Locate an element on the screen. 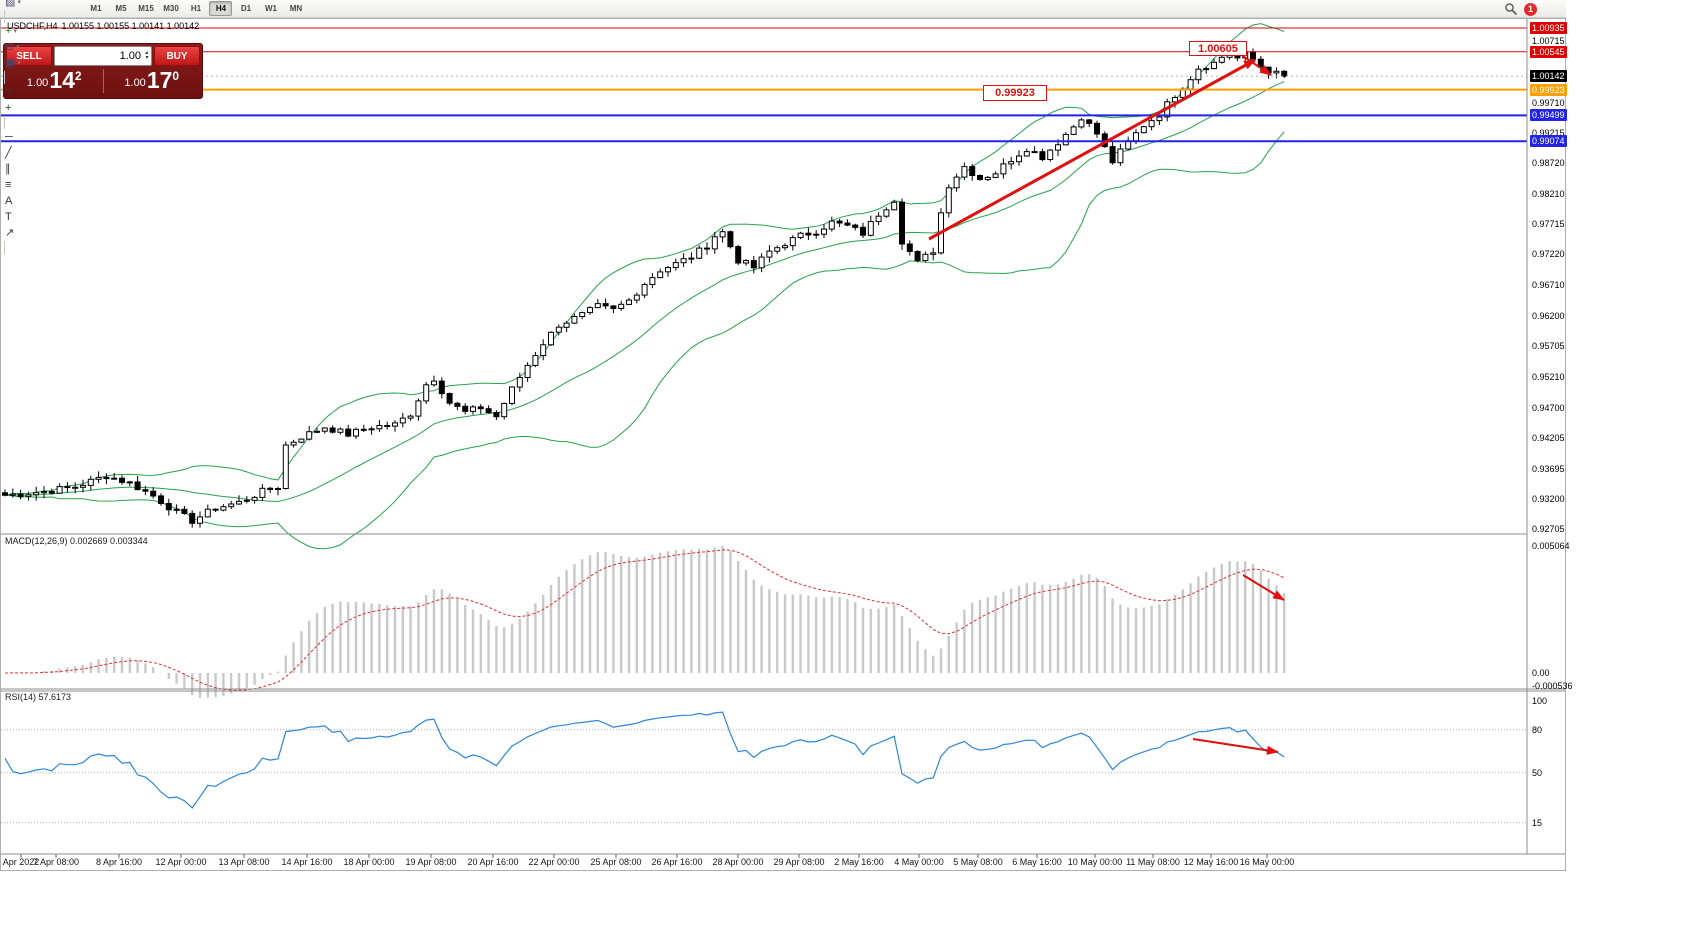 Image resolution: width=1697 pixels, height=940 pixels. channel-icon-glyph: ∥ is located at coordinates (8, 169).